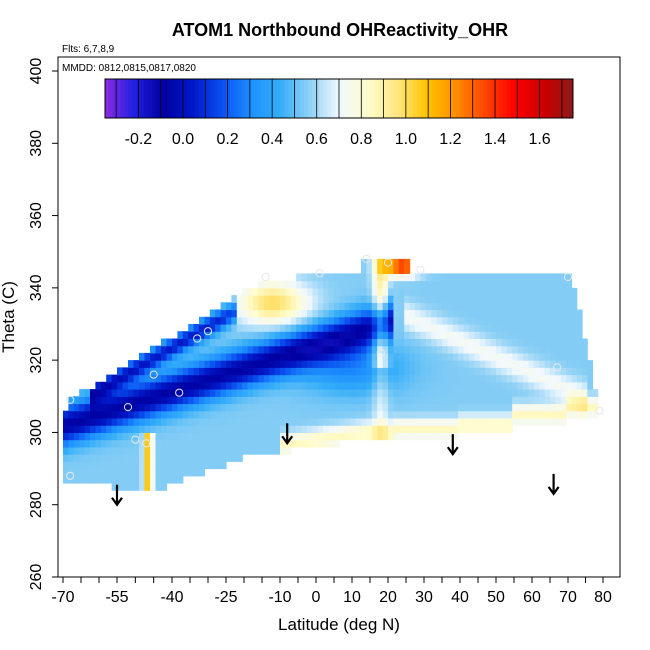  Describe the element at coordinates (352, 597) in the screenshot. I see `x-tick-label: 10` at that location.